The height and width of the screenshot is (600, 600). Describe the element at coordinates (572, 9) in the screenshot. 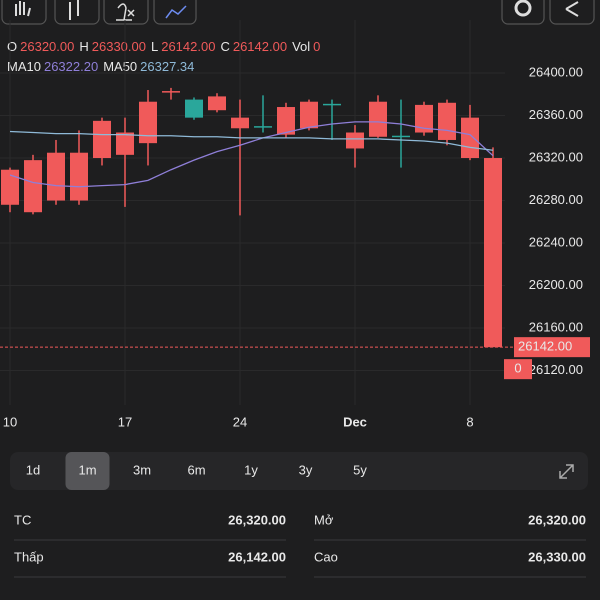

I see `share-icon` at that location.